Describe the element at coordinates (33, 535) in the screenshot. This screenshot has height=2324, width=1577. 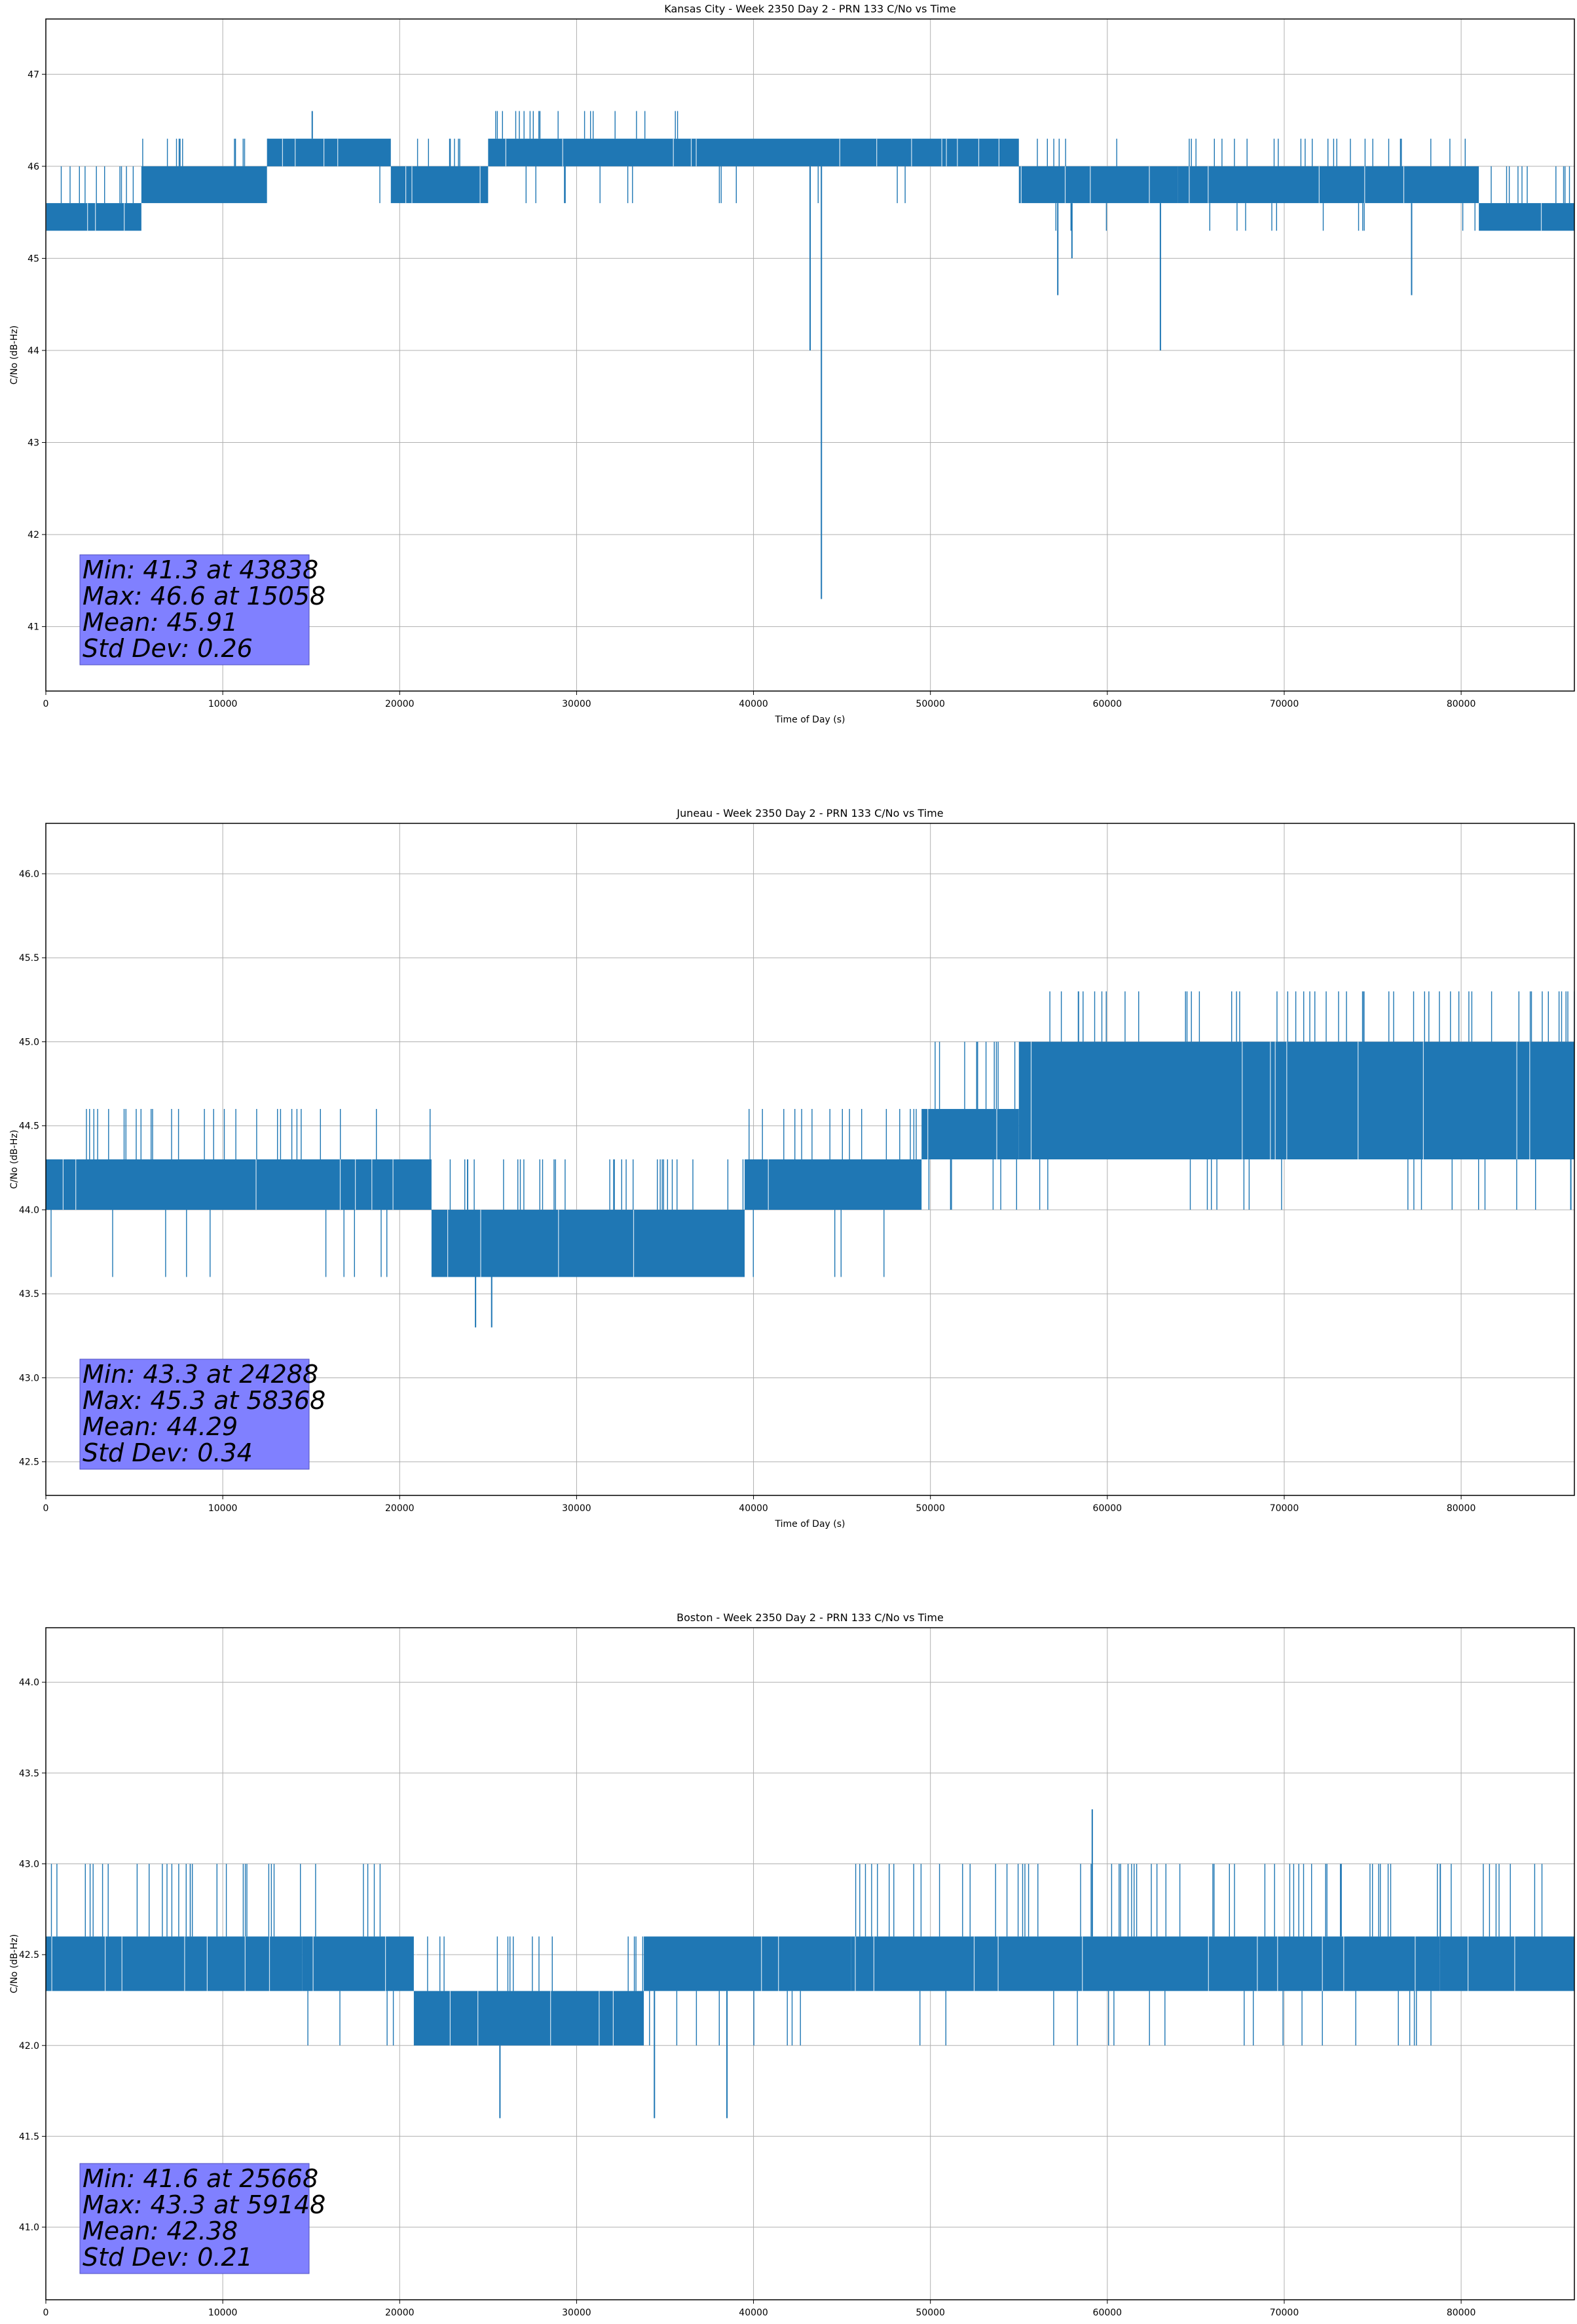
I see `y-tick-label: 42` at that location.